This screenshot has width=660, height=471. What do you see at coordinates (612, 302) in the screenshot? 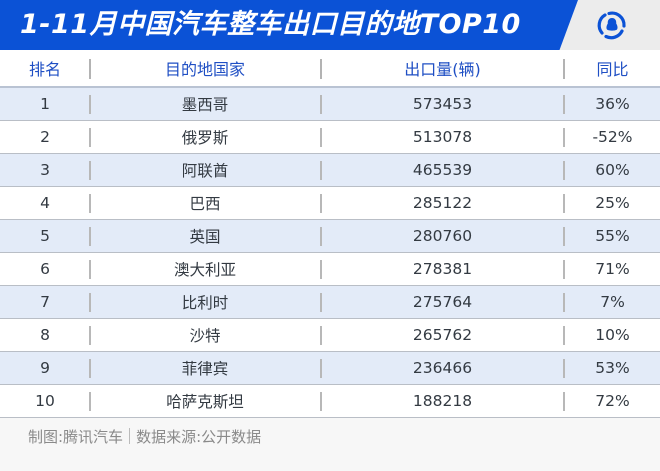
I see `yoy-cell: 7%` at bounding box center [612, 302].